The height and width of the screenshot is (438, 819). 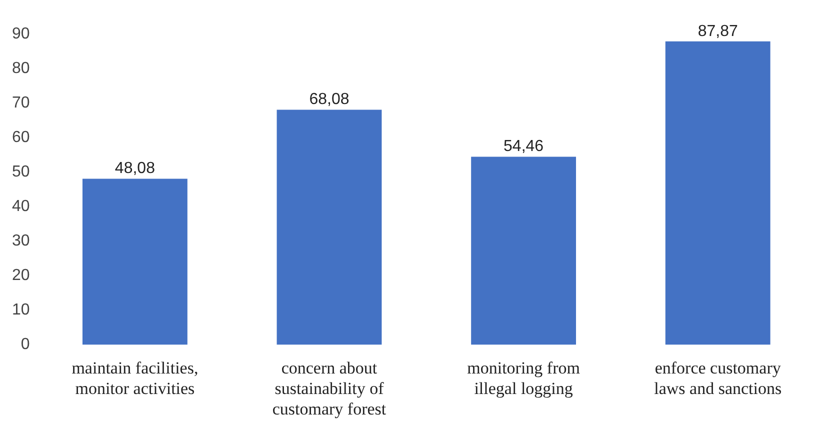 What do you see at coordinates (718, 31) in the screenshot?
I see `data-label: 87,87` at bounding box center [718, 31].